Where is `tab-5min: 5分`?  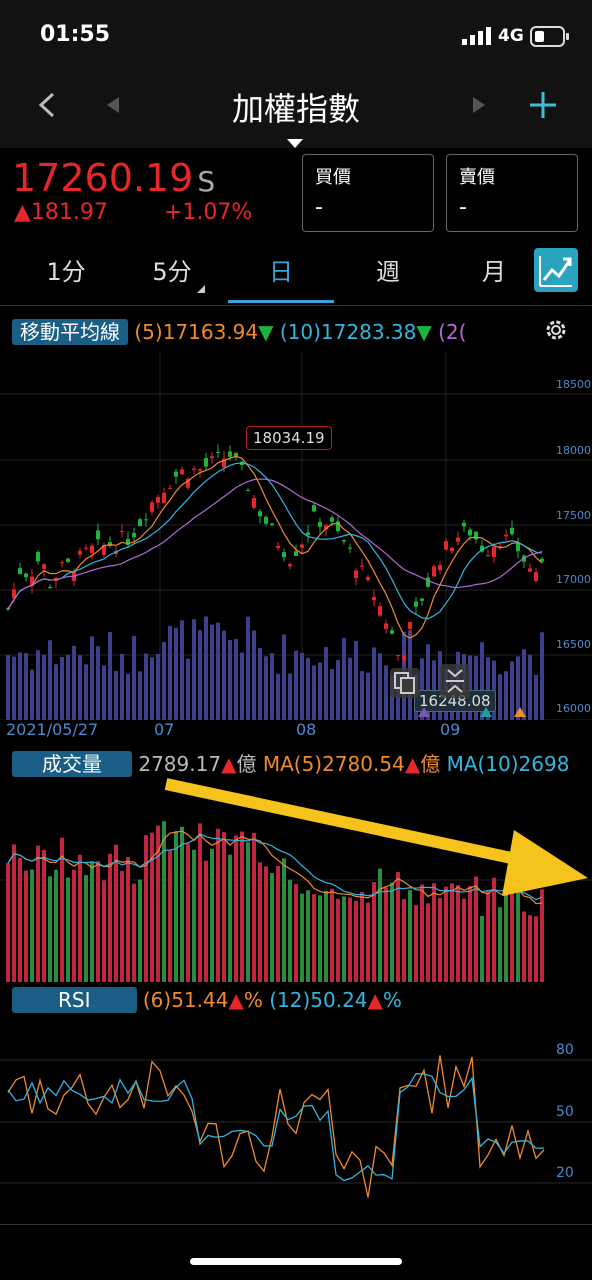
tab-5min: 5分 is located at coordinates (172, 272).